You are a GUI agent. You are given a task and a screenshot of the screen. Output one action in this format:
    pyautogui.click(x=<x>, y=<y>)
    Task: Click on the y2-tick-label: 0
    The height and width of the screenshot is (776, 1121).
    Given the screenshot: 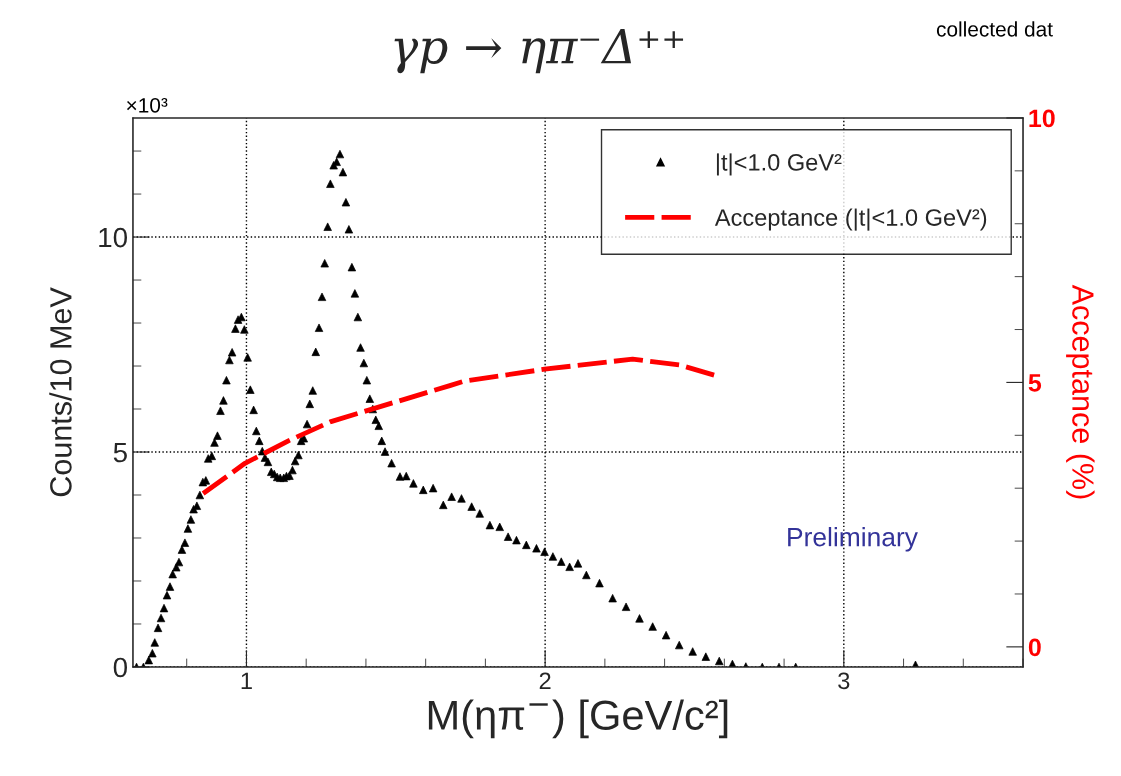 What is the action you would take?
    pyautogui.click(x=1034, y=647)
    